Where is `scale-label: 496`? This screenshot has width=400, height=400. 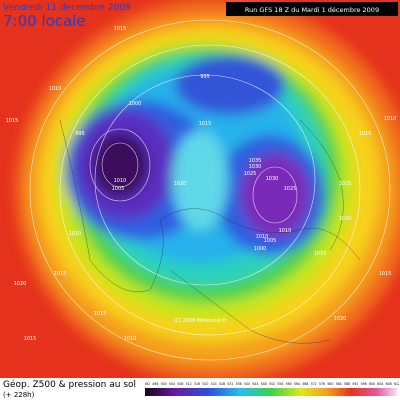 scale-label: 496 is located at coordinates (155, 384).